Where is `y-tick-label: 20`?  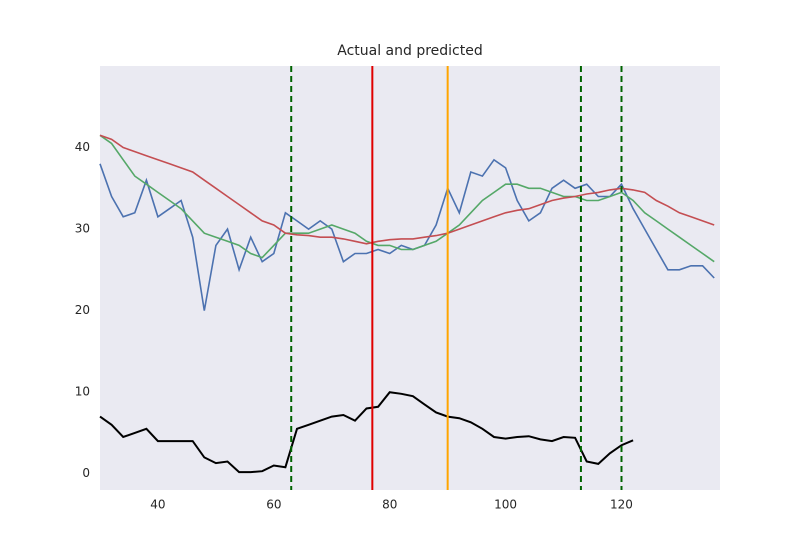
y-tick-label: 20 is located at coordinates (82, 310).